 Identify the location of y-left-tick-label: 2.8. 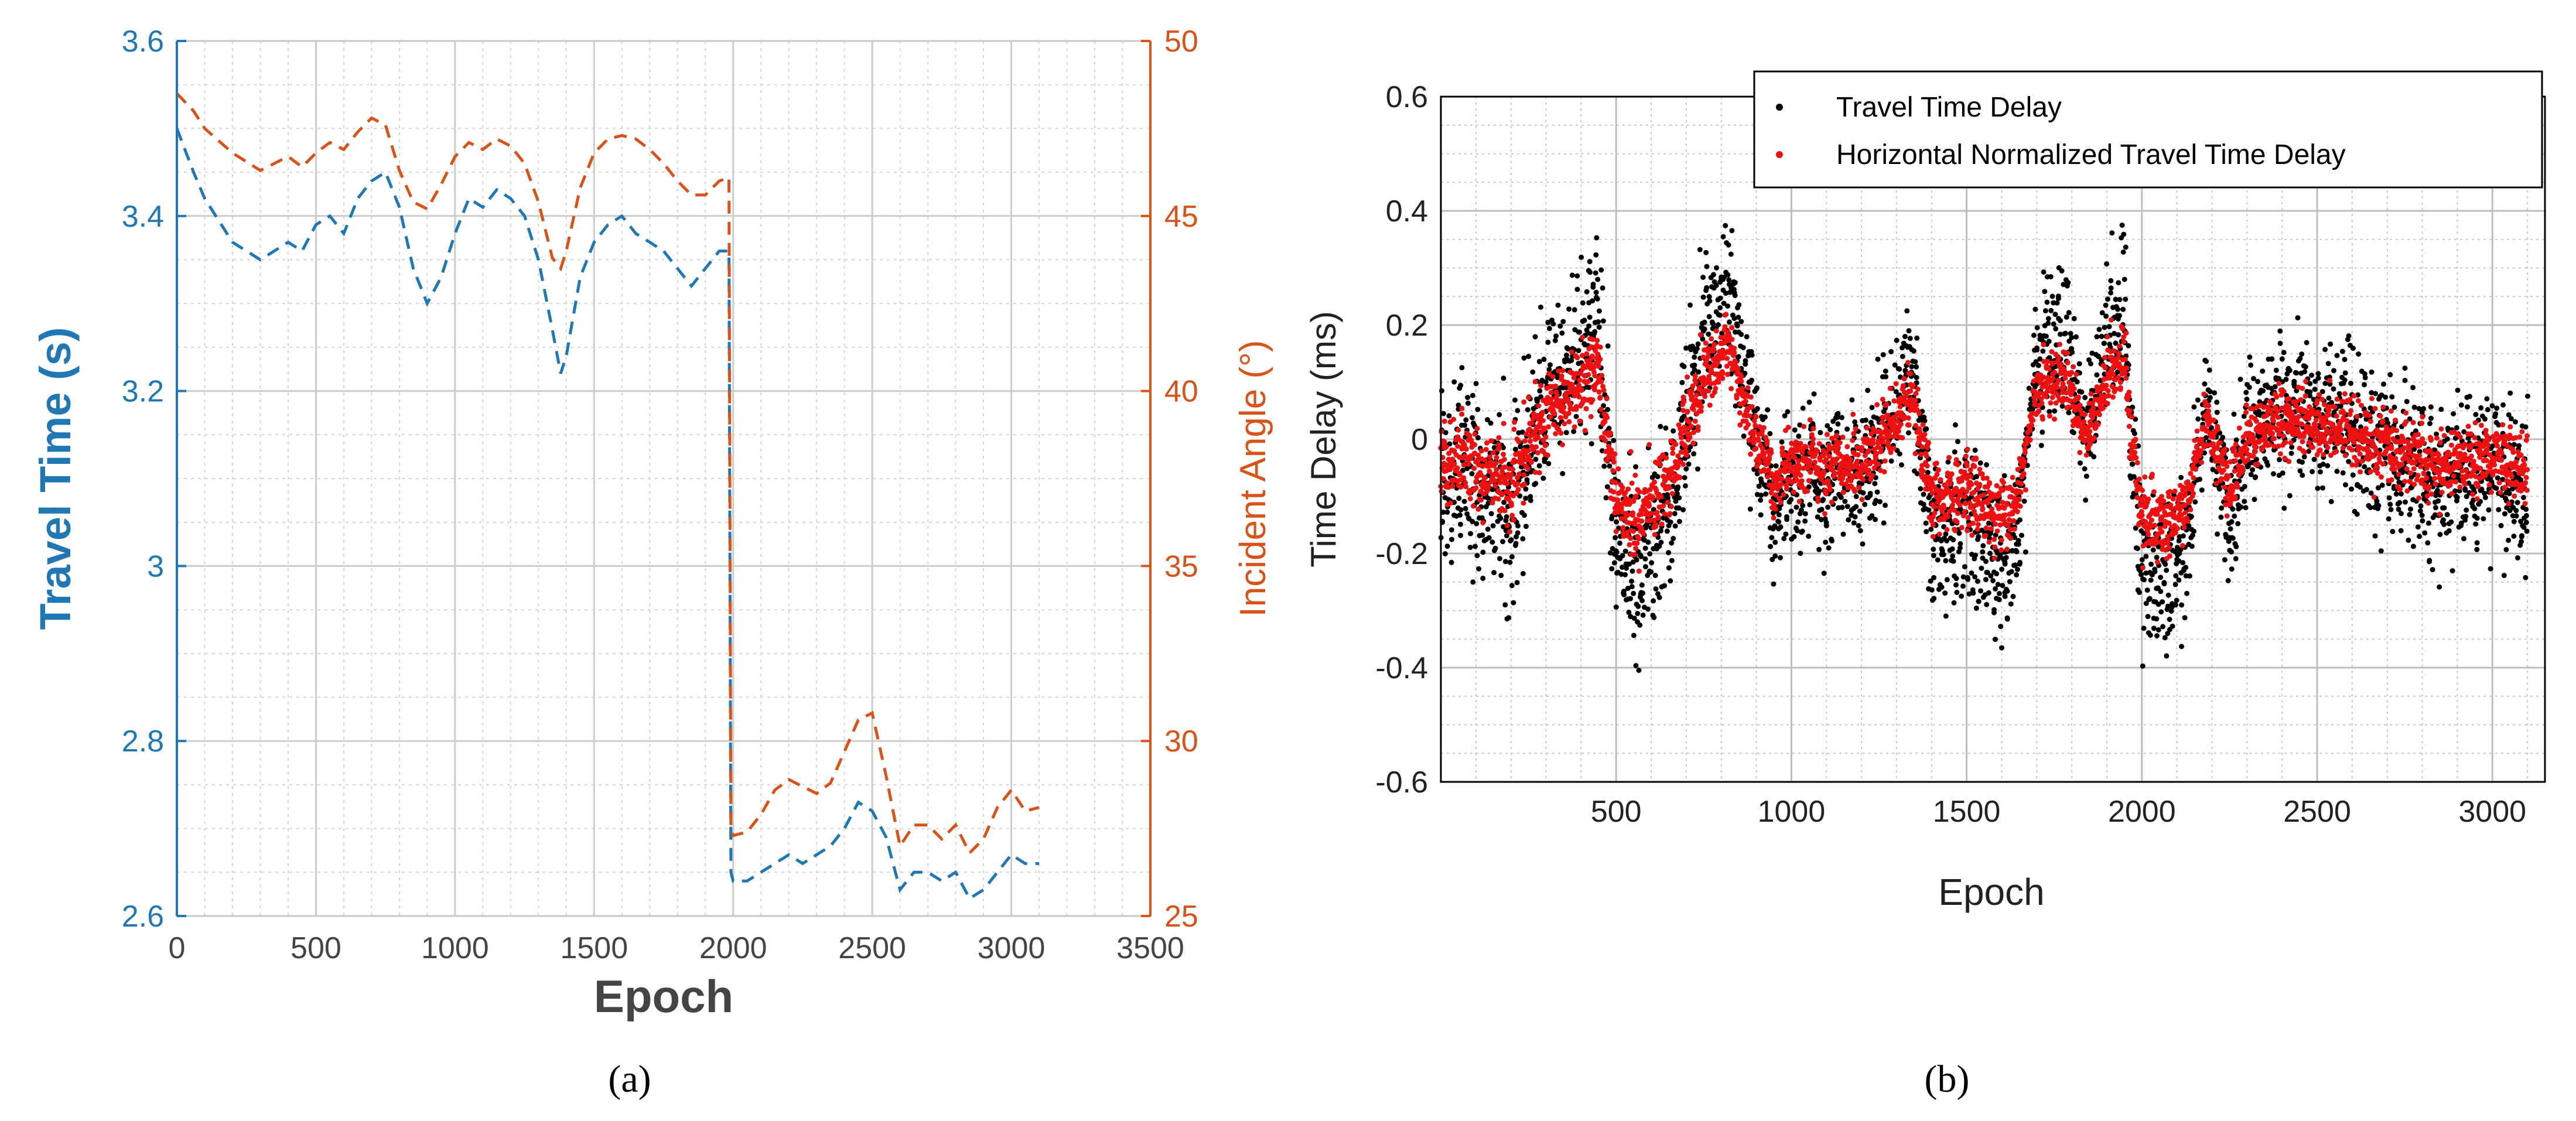
(143, 741).